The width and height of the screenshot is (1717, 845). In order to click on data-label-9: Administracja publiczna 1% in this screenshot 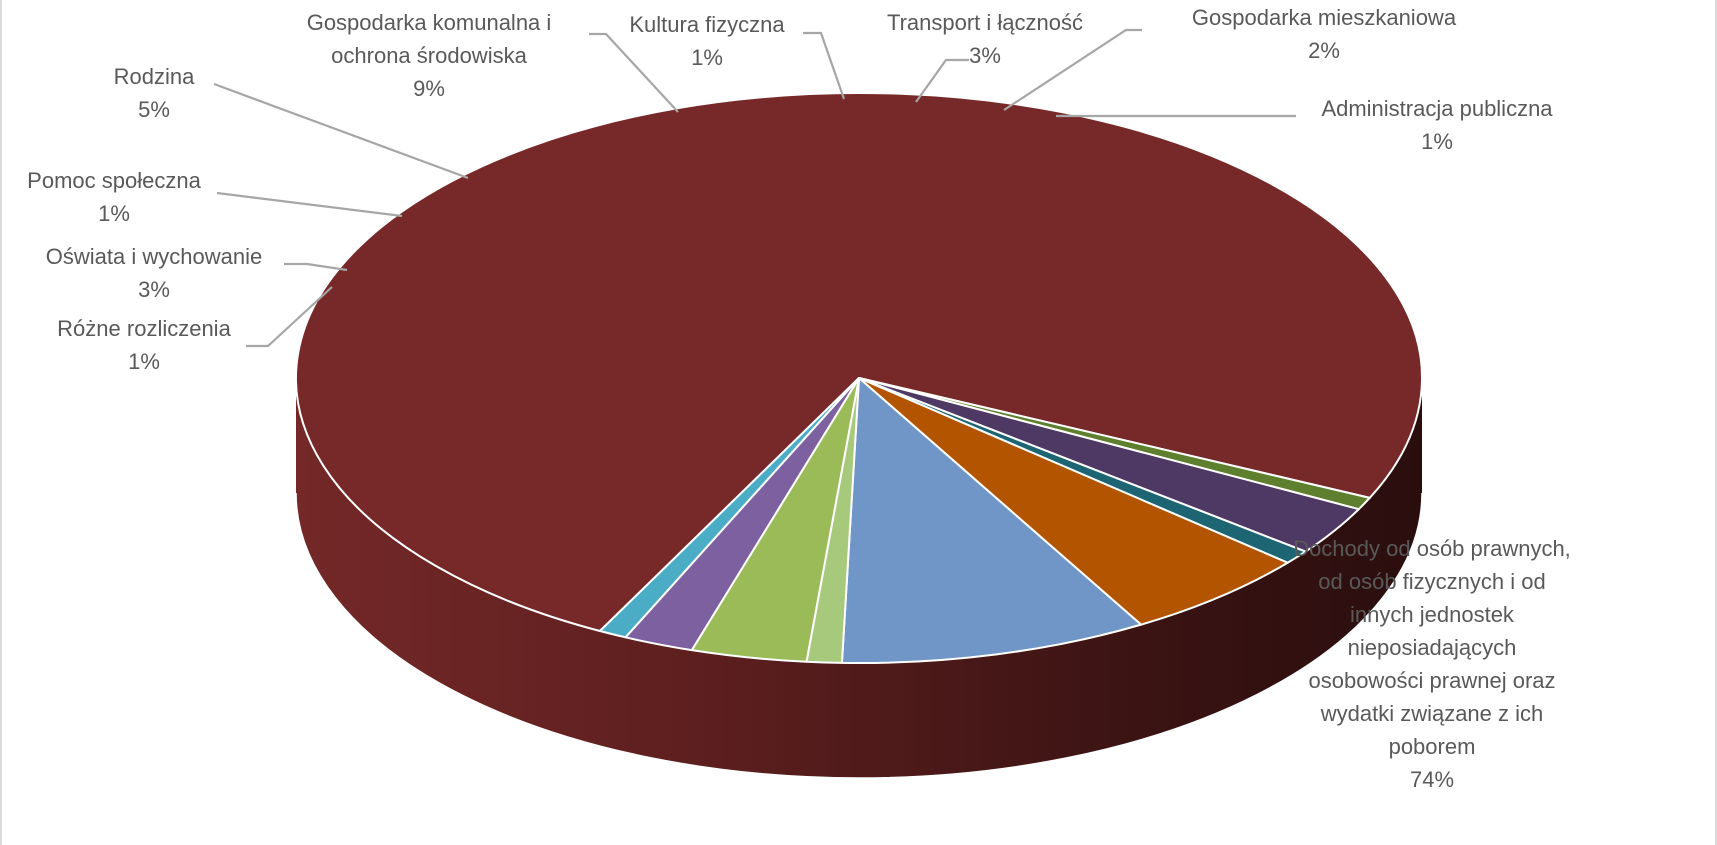, I will do `click(1437, 125)`.